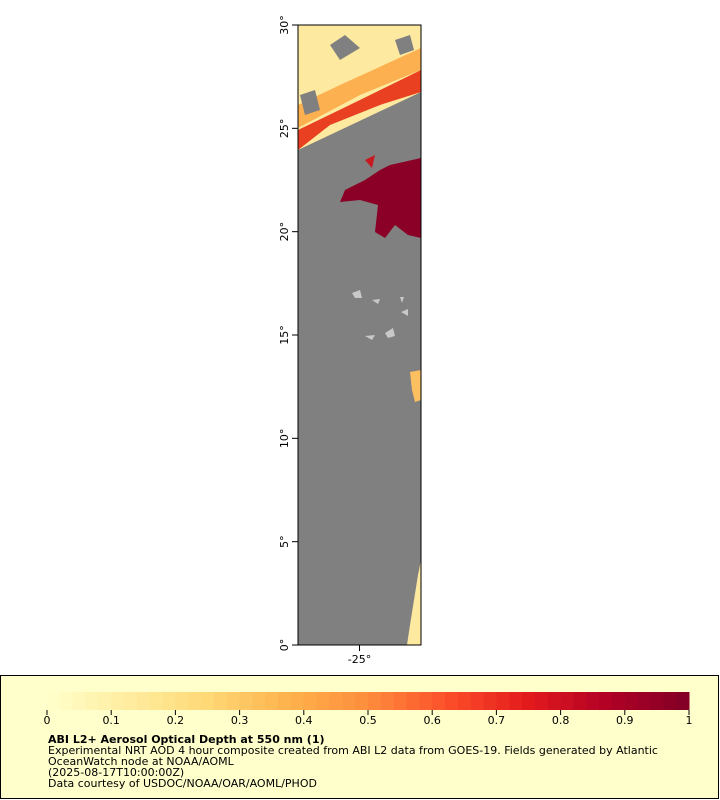  What do you see at coordinates (284, 645) in the screenshot?
I see `y-tick-label: 0°` at bounding box center [284, 645].